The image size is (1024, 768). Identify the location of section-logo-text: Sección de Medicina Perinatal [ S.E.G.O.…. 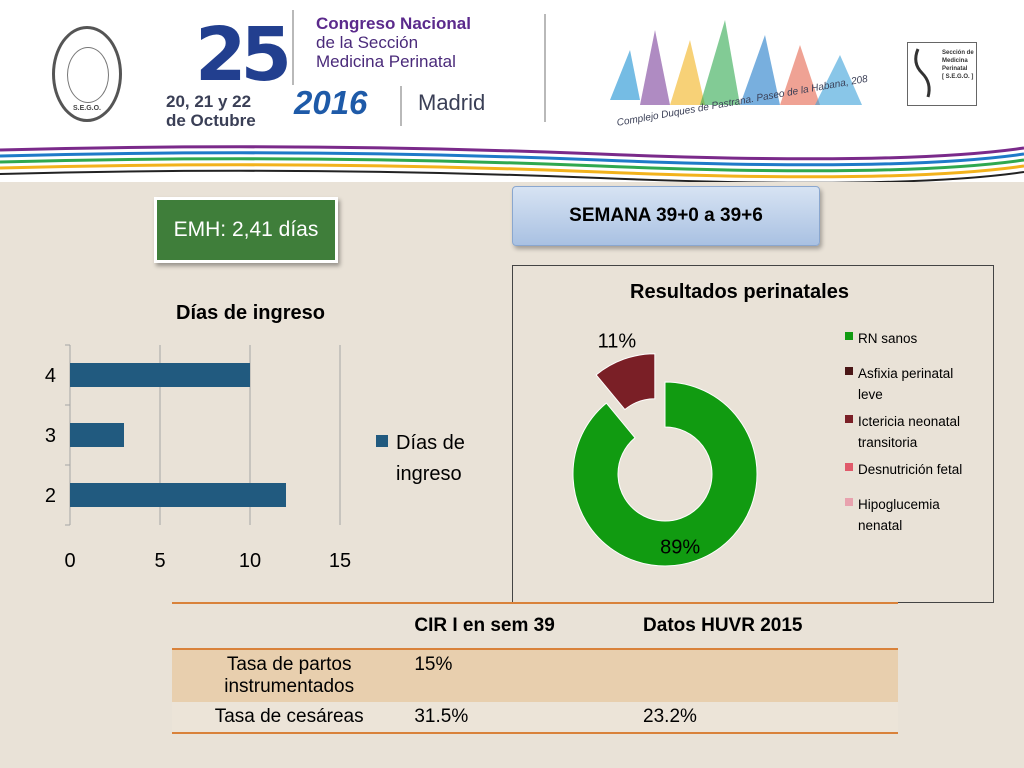
(958, 65).